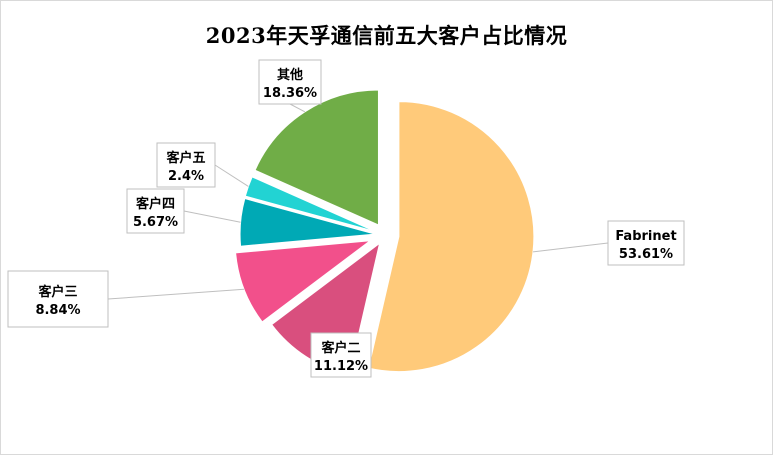  What do you see at coordinates (57, 310) in the screenshot?
I see `label-value: 8.84%` at bounding box center [57, 310].